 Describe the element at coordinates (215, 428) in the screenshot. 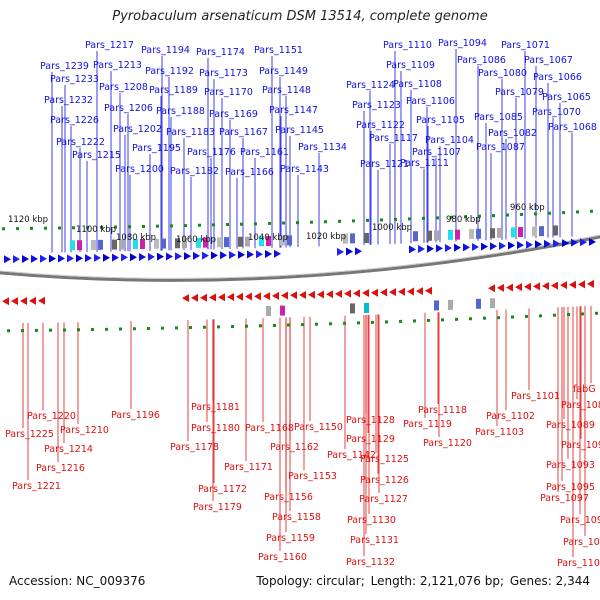

I see `reverse-gene-label: Pars_1180` at that location.